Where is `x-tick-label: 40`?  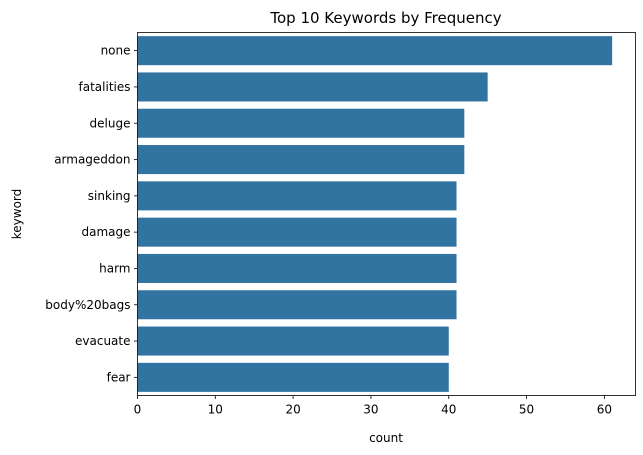 x-tick-label: 40 is located at coordinates (448, 410).